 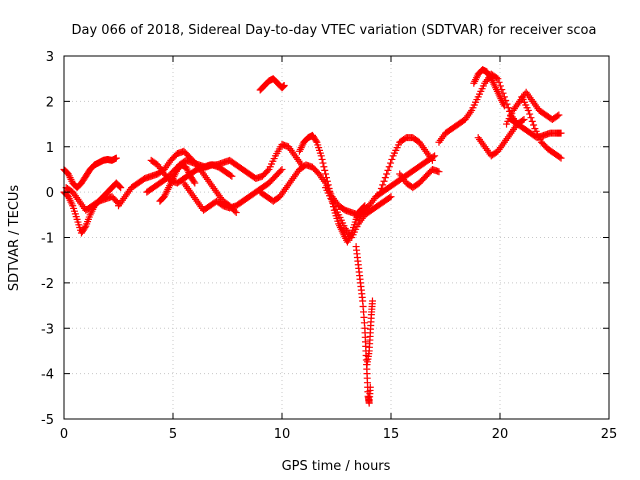 What do you see at coordinates (358, 212) in the screenshot?
I see `series-trace-m` at bounding box center [358, 212].